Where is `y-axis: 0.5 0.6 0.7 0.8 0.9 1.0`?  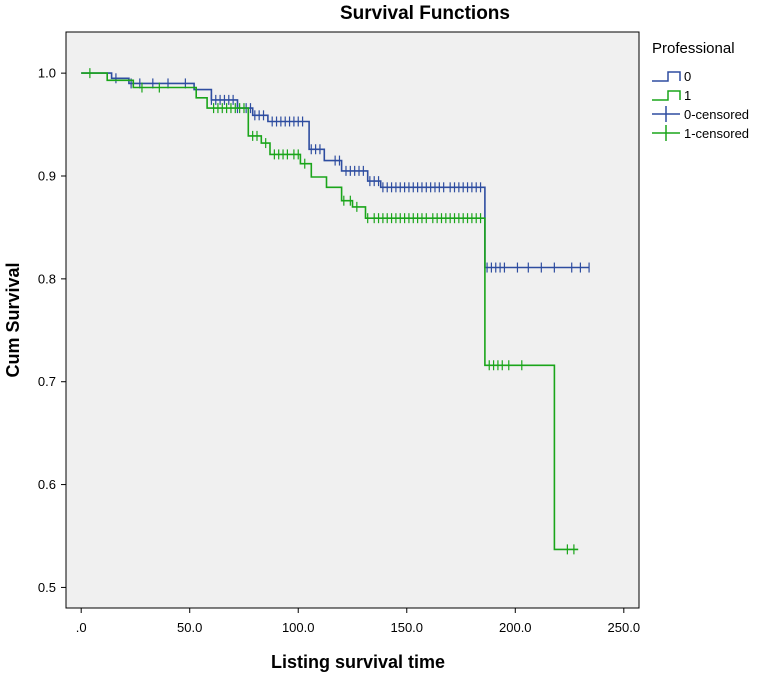 y-axis: 0.5 0.6 0.7 0.8 0.9 1.0 is located at coordinates (52, 330).